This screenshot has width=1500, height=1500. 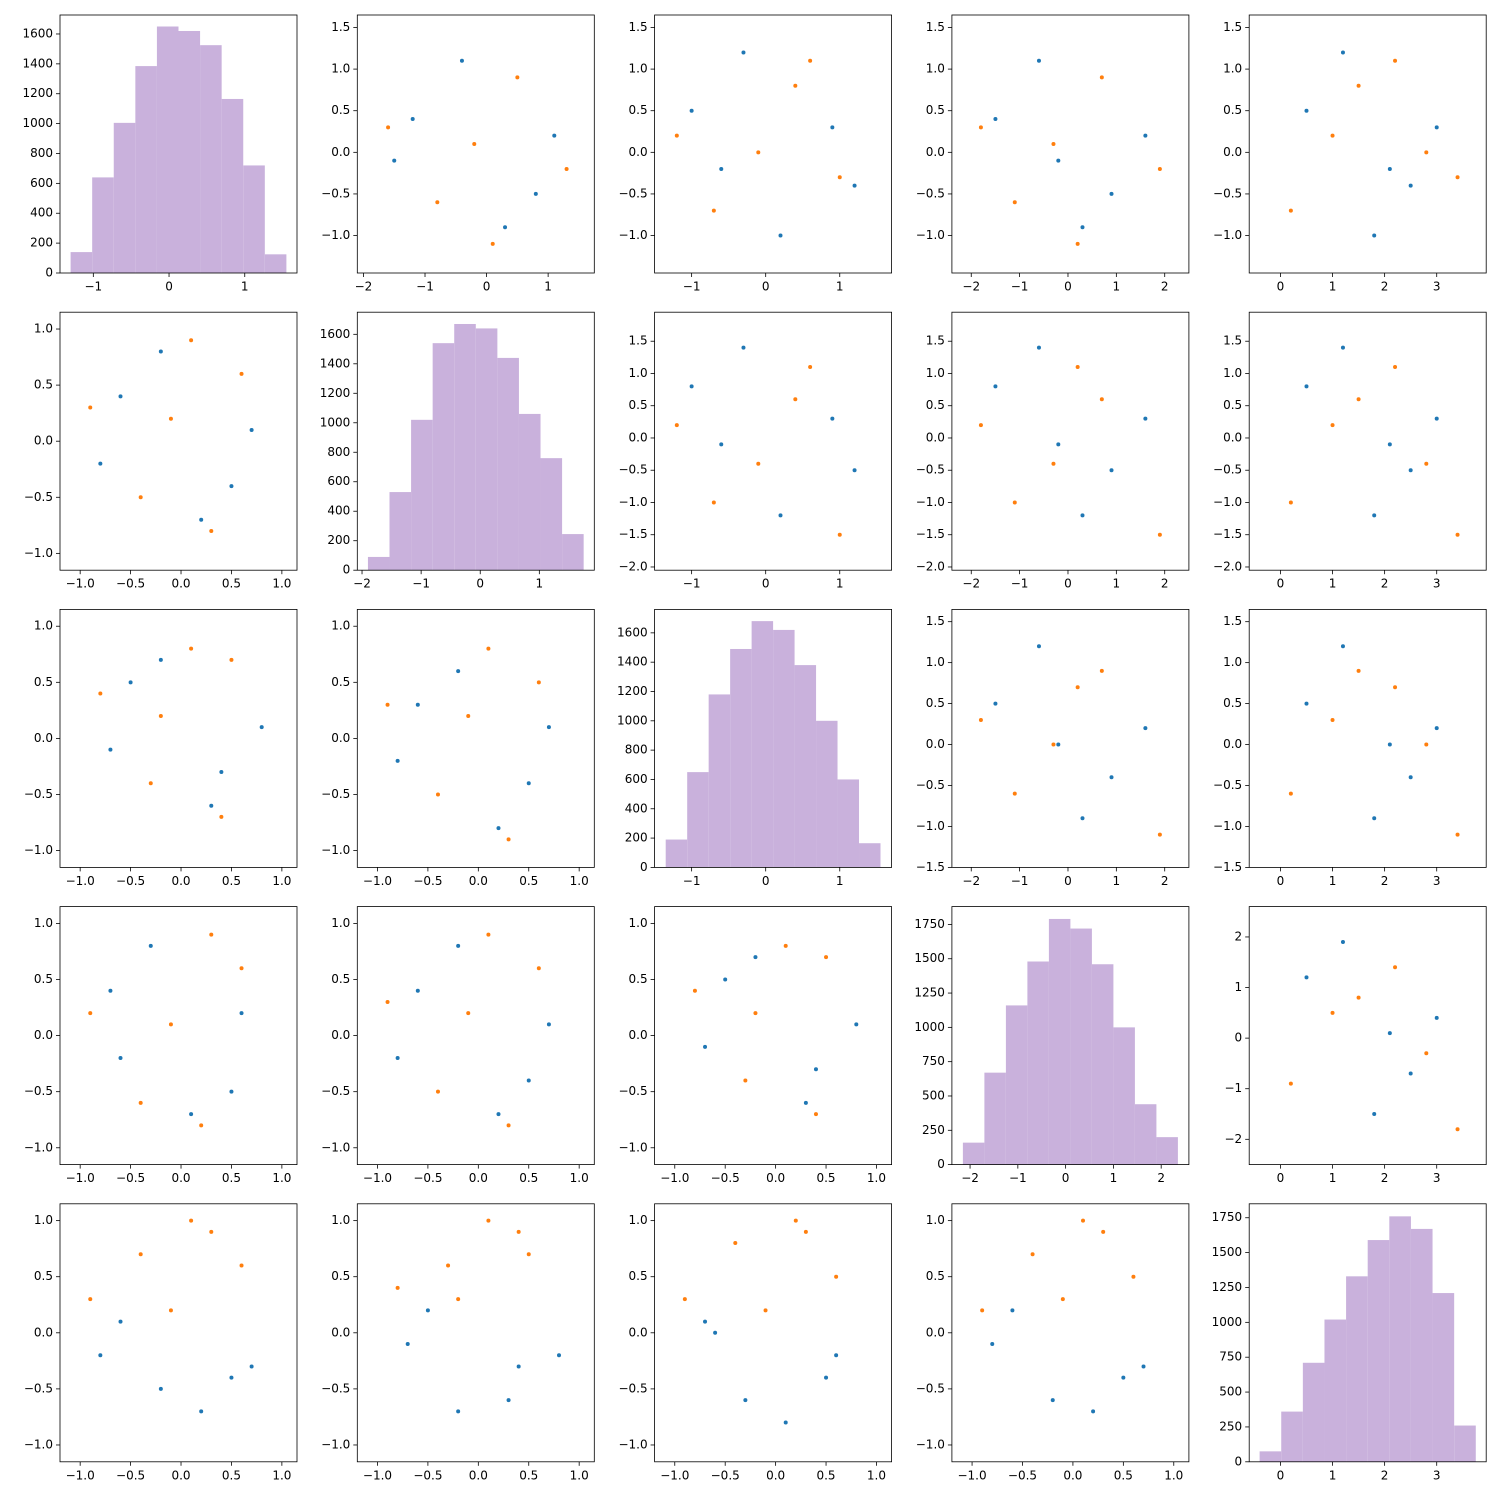 What do you see at coordinates (1239, 987) in the screenshot?
I see `y-tick-label: 1` at bounding box center [1239, 987].